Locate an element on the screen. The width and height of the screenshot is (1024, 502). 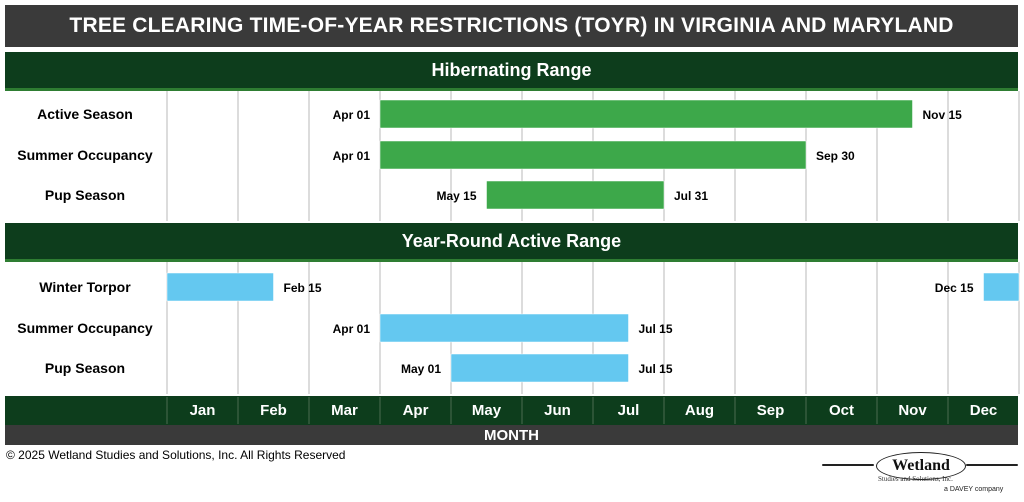
logo-subtitle: Studies and Solutions, Inc. is located at coordinates (915, 479).